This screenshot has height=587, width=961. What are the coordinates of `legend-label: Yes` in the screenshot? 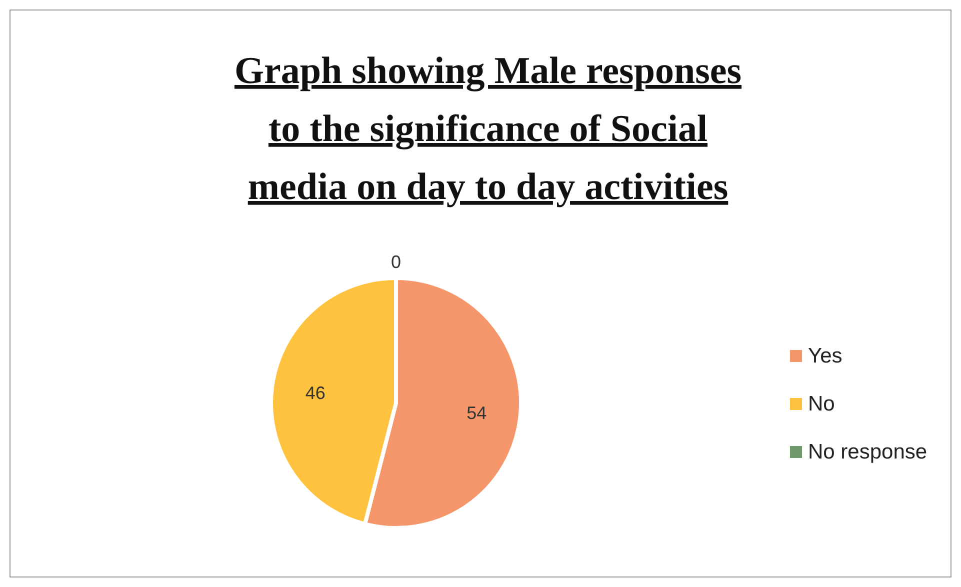 It's located at (825, 356).